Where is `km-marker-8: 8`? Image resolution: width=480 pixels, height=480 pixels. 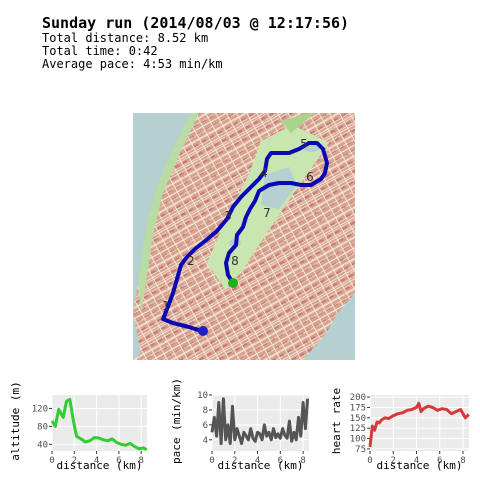
km-marker-8: 8 is located at coordinates (235, 261).